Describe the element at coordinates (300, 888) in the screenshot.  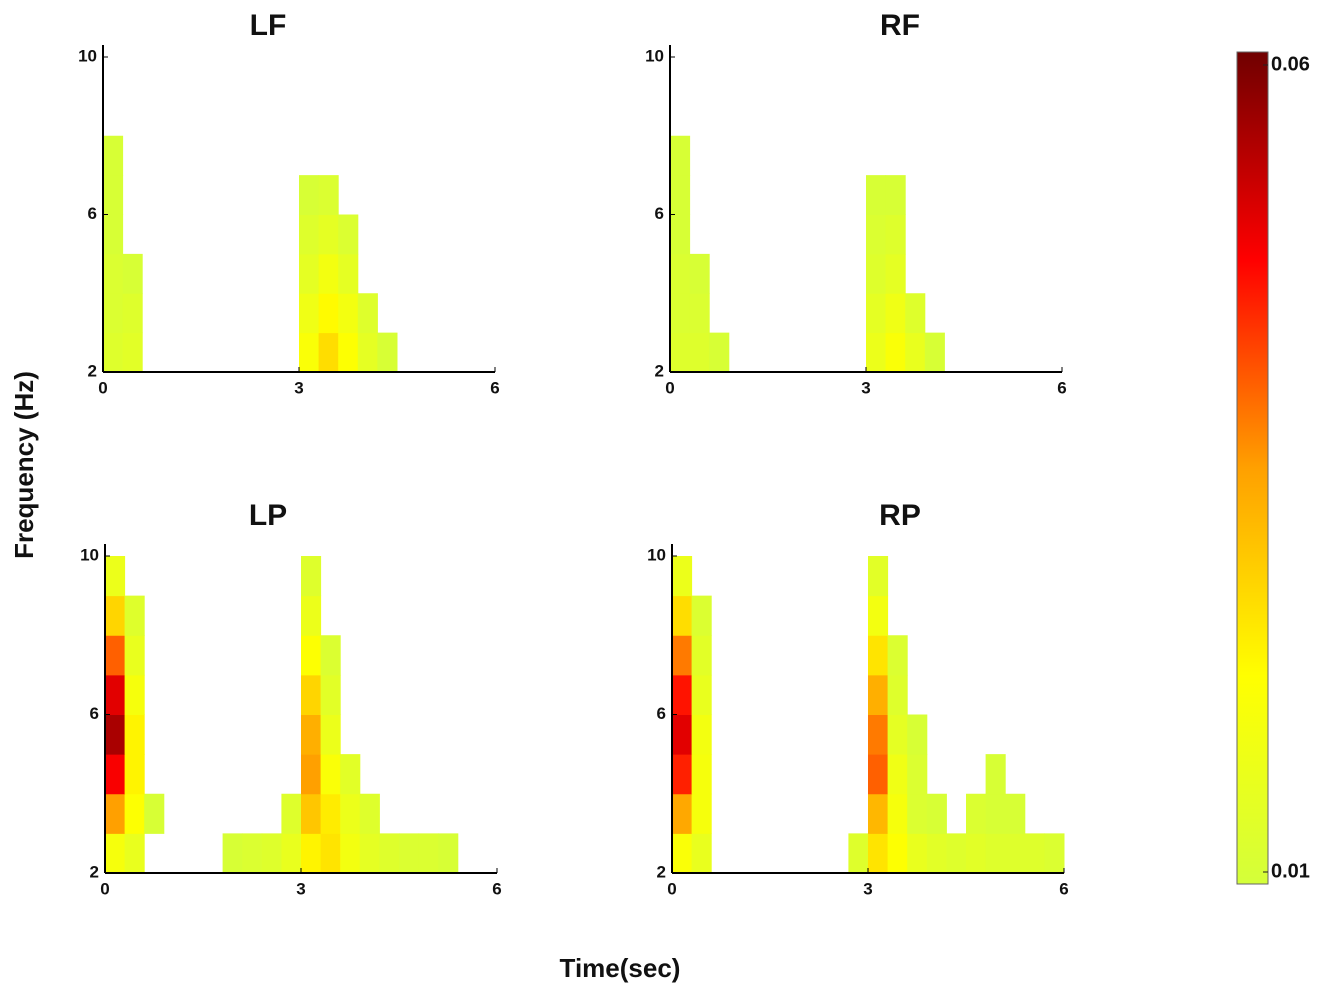
I see `x-tick-label: 3` at that location.